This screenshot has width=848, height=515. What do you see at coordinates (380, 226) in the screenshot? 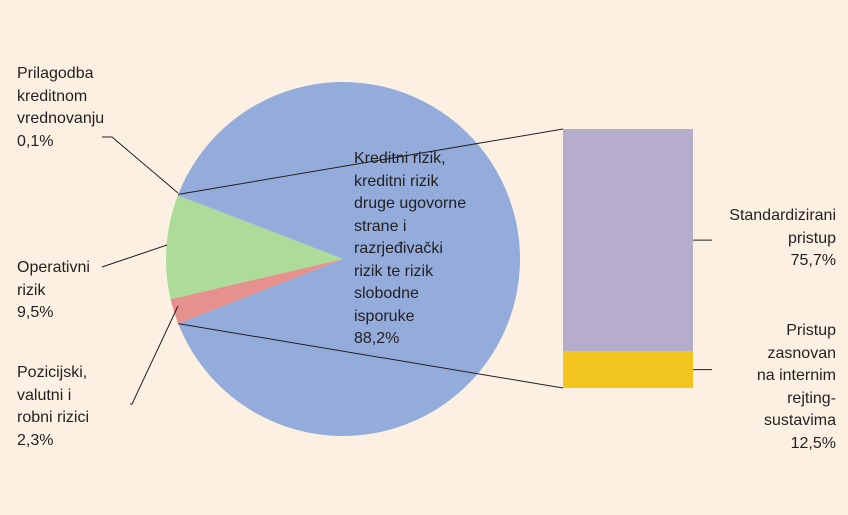
I see `label-credit-line-4: strane i` at bounding box center [380, 226].